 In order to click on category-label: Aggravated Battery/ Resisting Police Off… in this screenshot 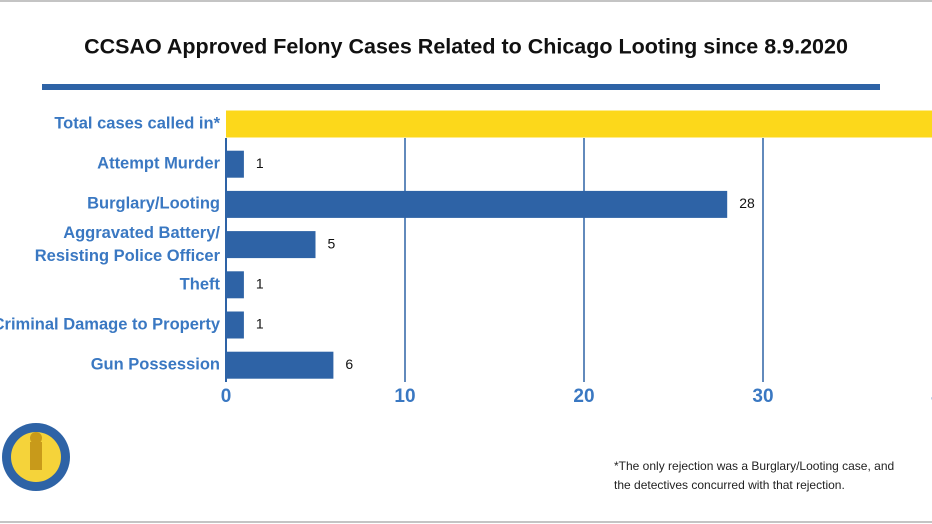, I will do `click(127, 244)`.